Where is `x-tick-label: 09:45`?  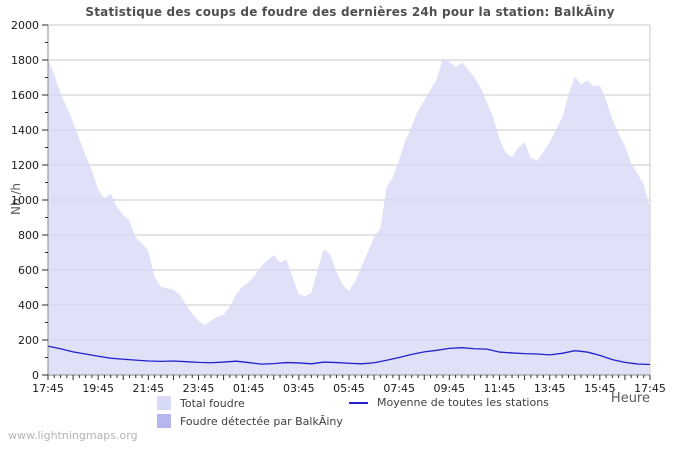 x-tick-label: 09:45 is located at coordinates (449, 388).